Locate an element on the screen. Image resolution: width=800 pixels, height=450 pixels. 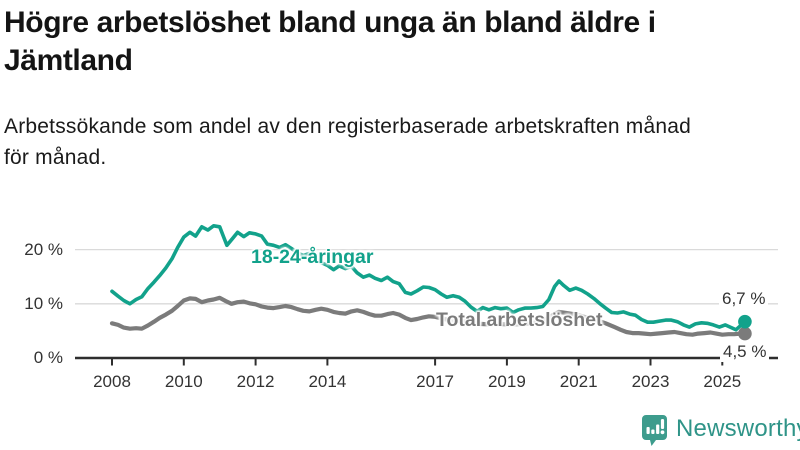
newsworthy-logo-icon is located at coordinates (654, 430).